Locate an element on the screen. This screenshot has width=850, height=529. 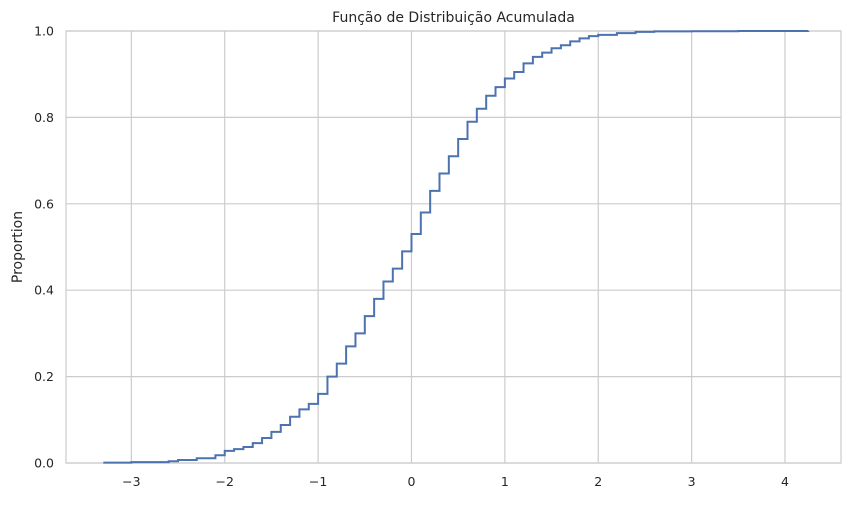
x-tick-label: −2 is located at coordinates (225, 481).